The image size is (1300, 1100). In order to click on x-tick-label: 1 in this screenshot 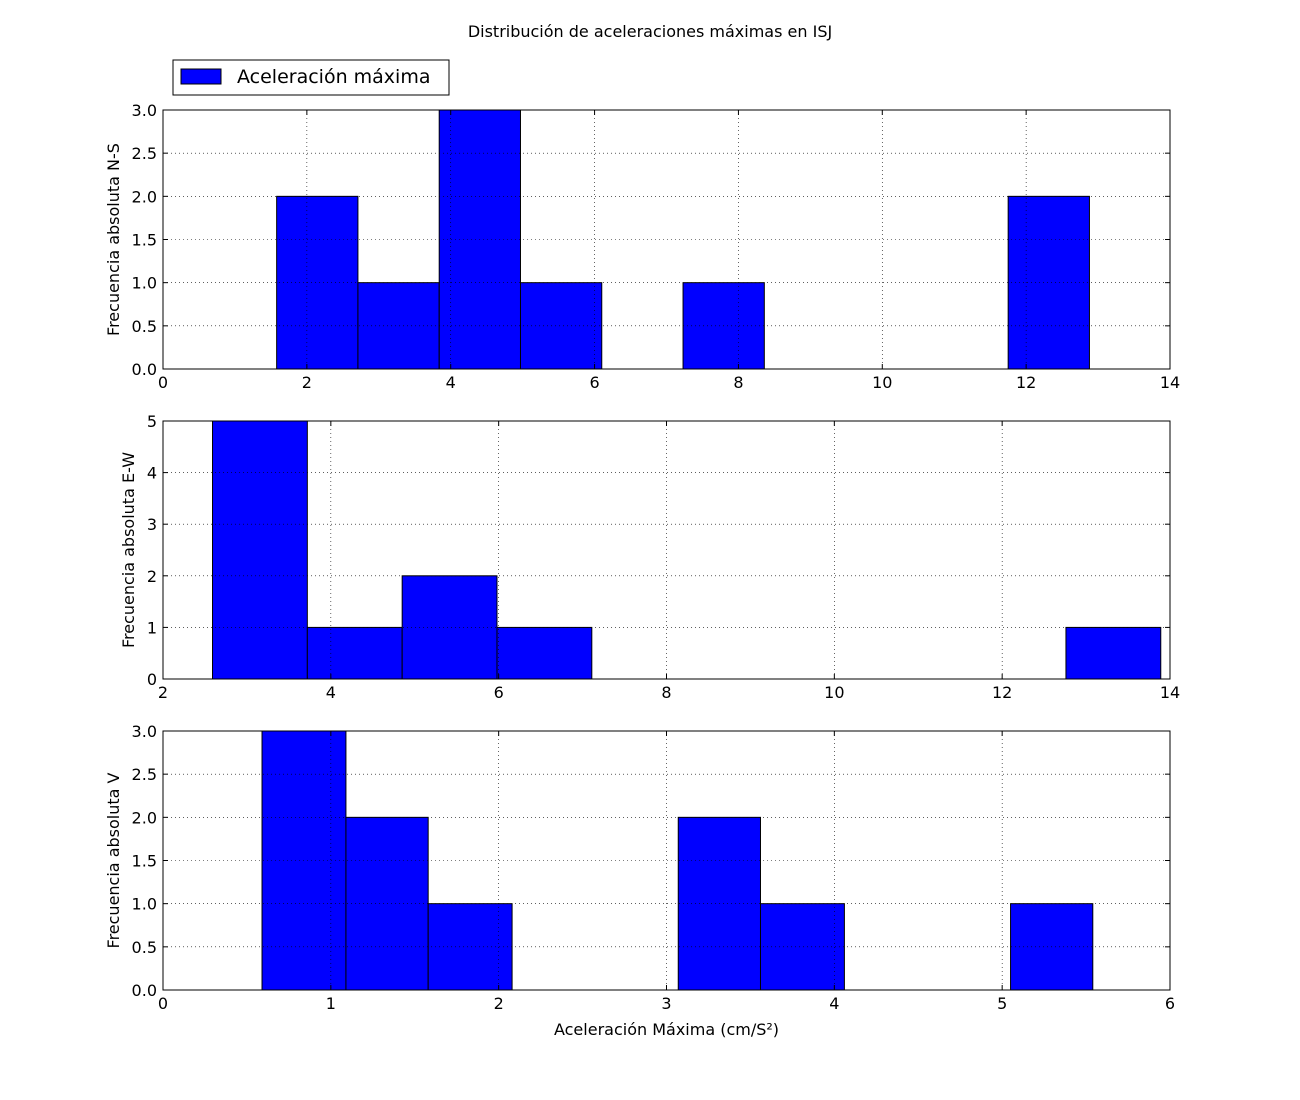, I will do `click(331, 1003)`.